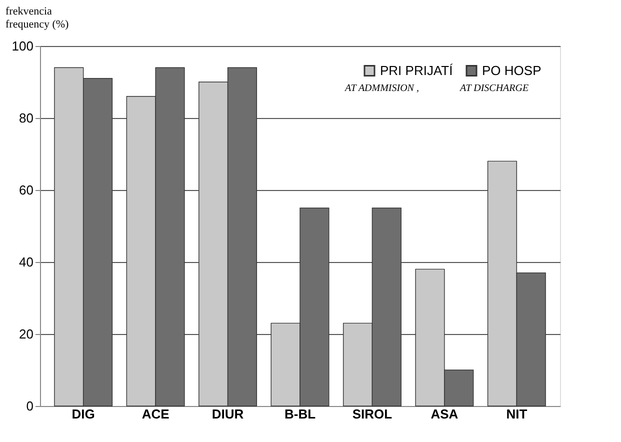 This screenshot has width=621, height=442. I want to click on y-tick-label: 100, so click(23, 46).